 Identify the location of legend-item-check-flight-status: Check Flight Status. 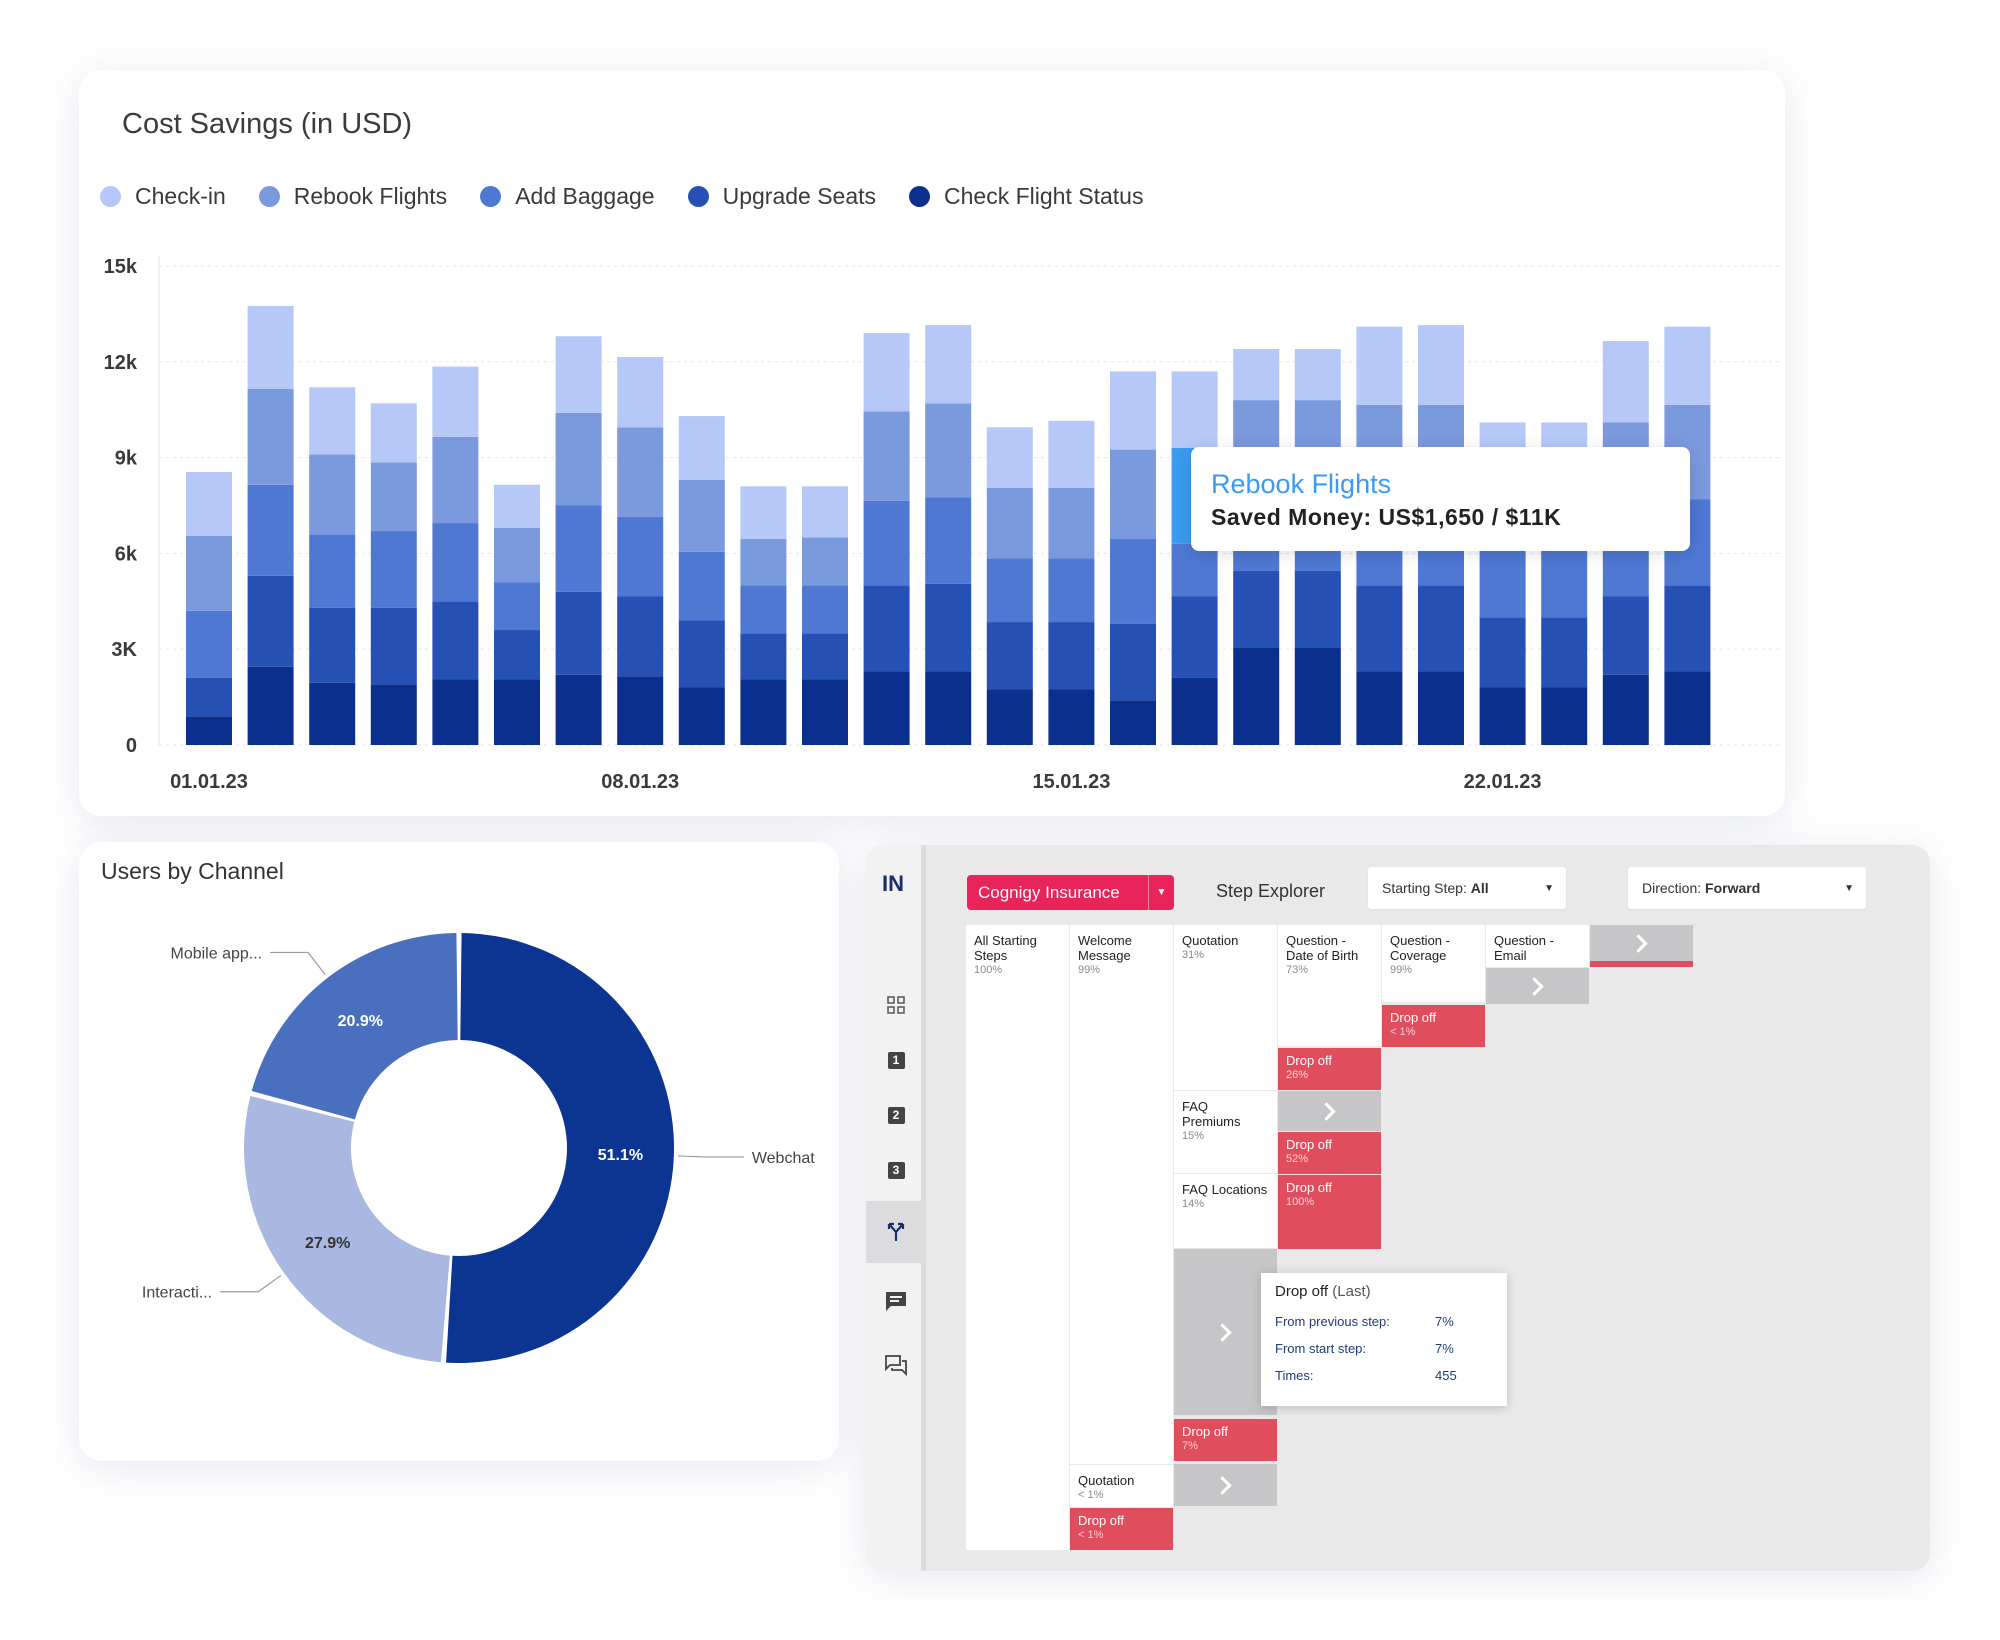
(1026, 196).